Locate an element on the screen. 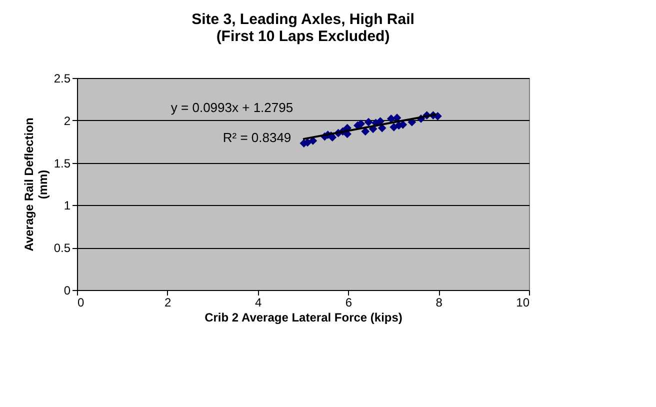 This screenshot has height=407, width=656. x-tick-label: 8 is located at coordinates (439, 303).